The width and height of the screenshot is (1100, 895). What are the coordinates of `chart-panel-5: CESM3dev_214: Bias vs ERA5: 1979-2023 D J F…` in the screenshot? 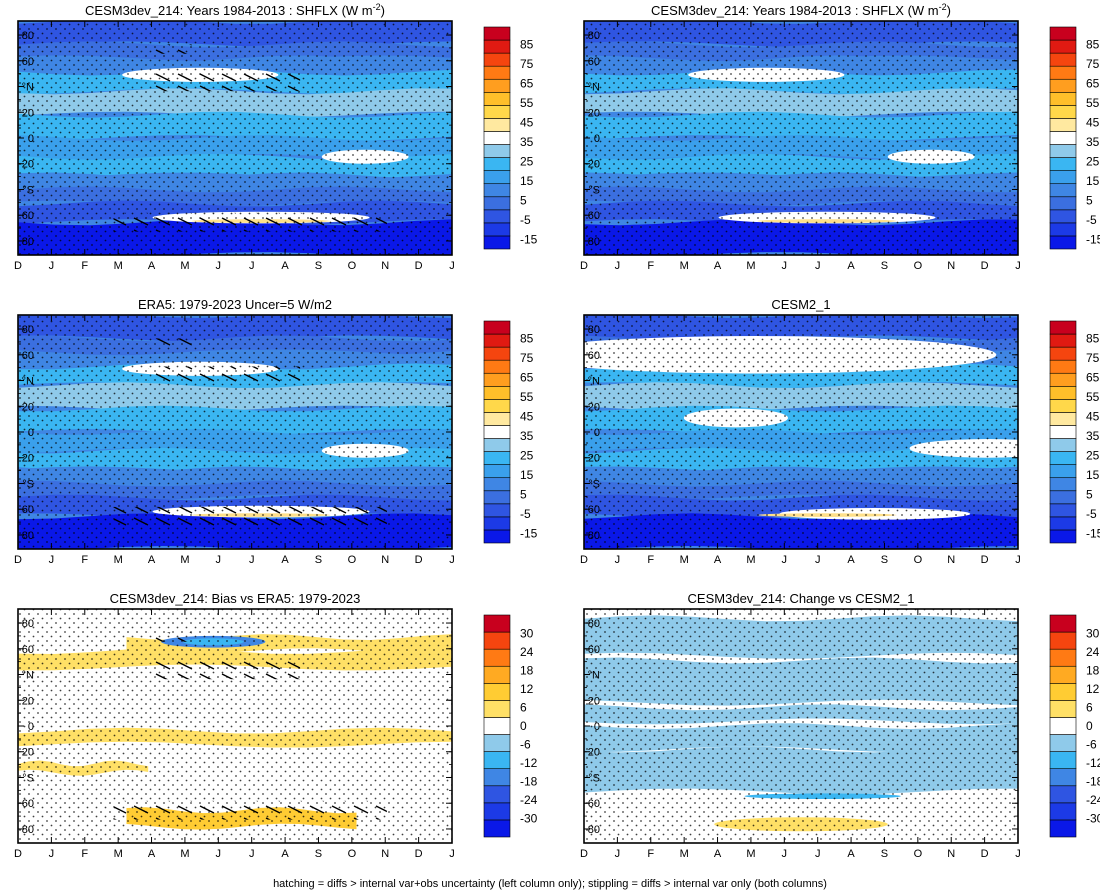 It's located at (276, 725).